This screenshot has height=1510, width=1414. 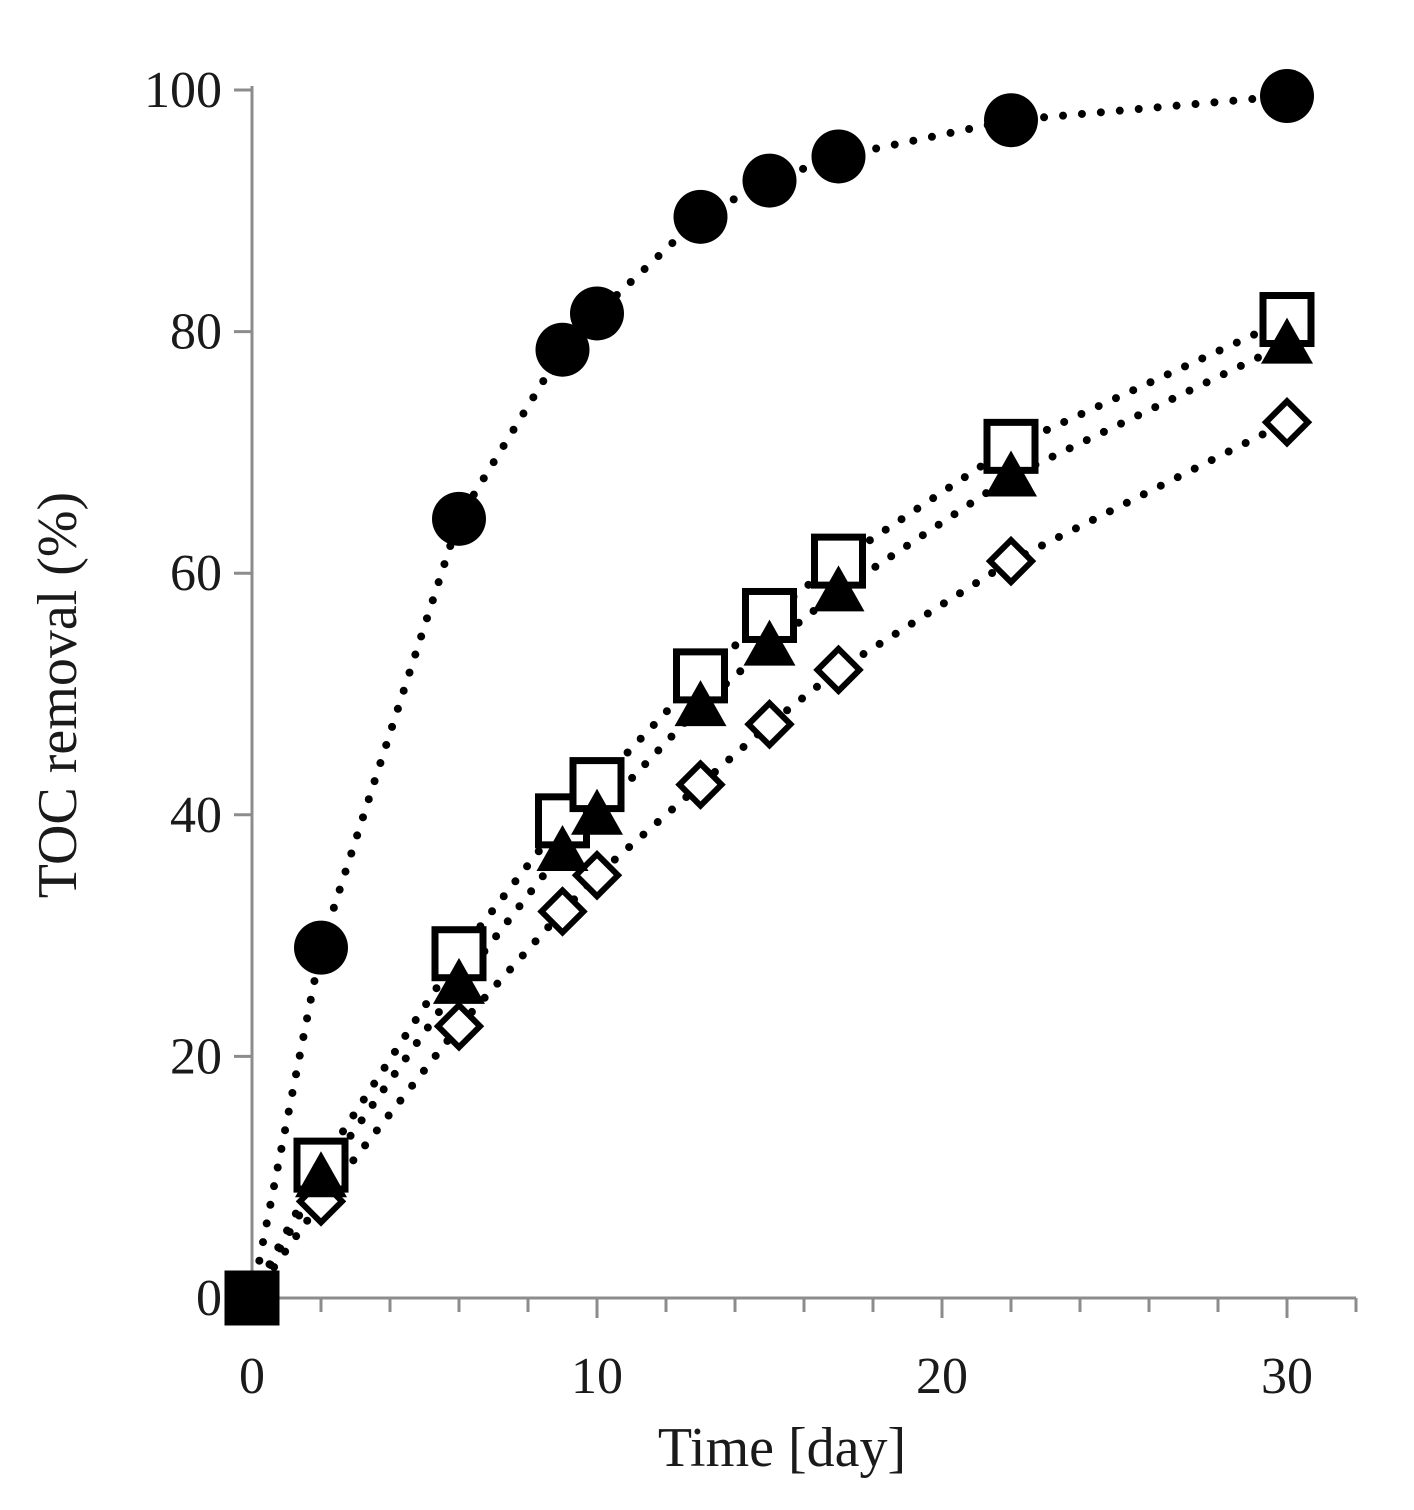 What do you see at coordinates (597, 1376) in the screenshot?
I see `x-tick-label: 10` at bounding box center [597, 1376].